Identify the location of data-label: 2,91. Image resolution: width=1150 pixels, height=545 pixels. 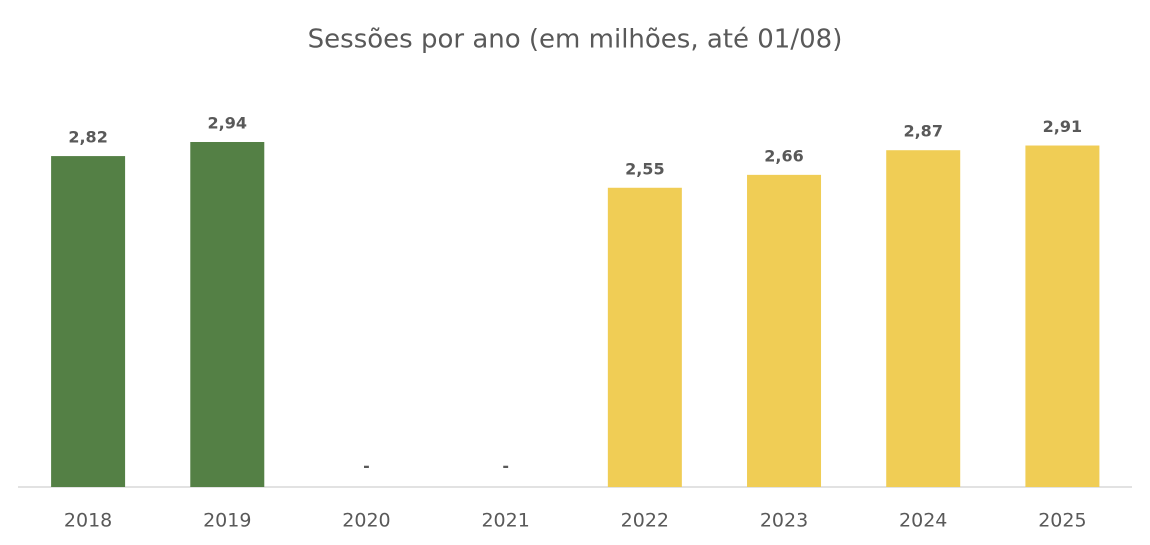
(1062, 126).